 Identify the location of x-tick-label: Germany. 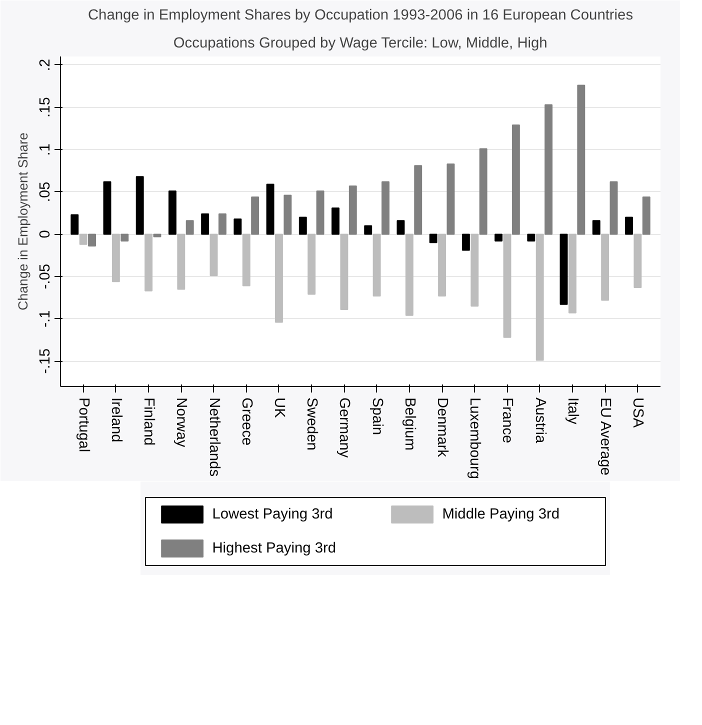
(344, 428).